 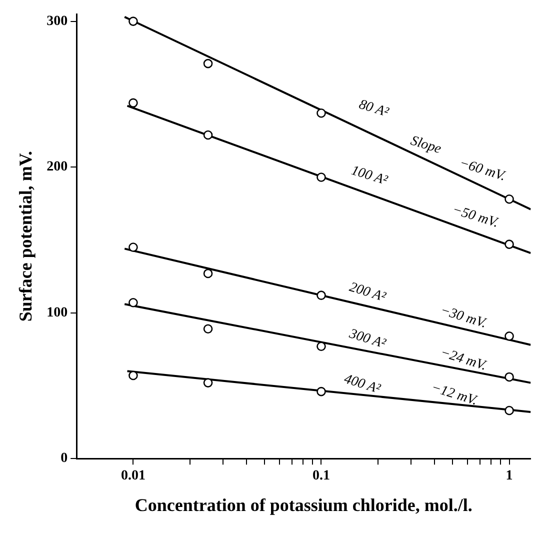 I want to click on annotation: −12 mV., so click(x=454, y=394).